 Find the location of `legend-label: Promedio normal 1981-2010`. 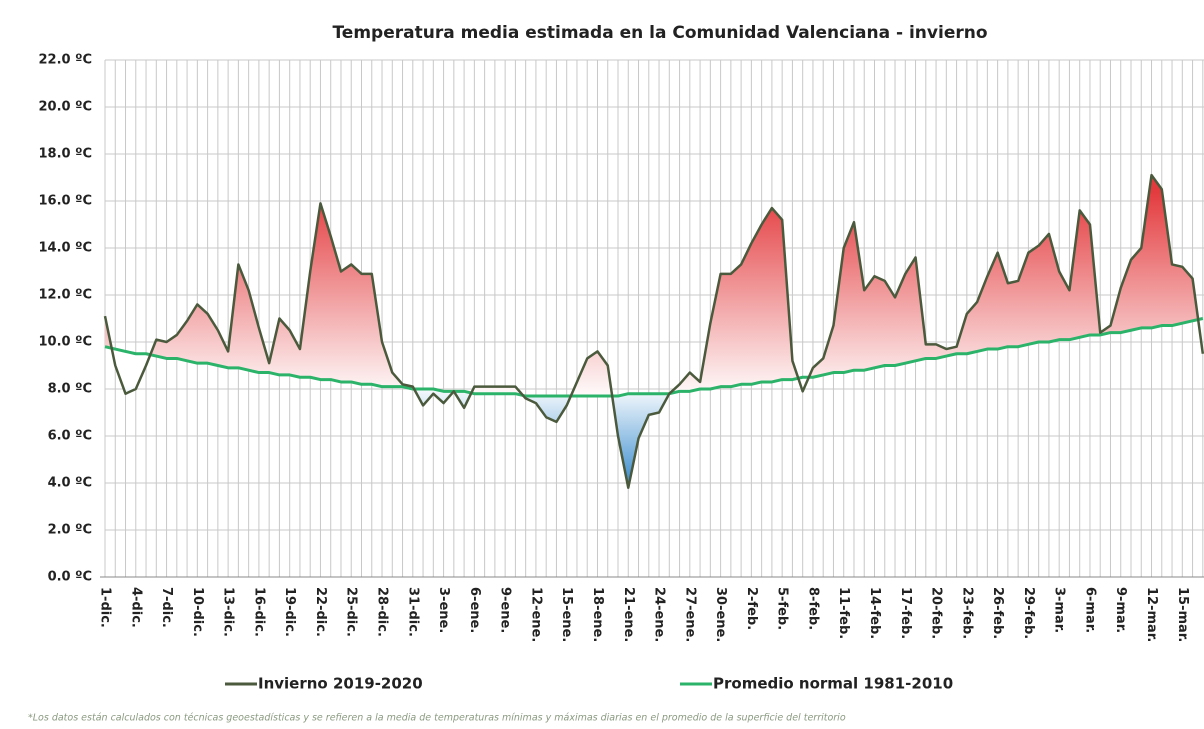

legend-label: Promedio normal 1981-2010 is located at coordinates (833, 684).